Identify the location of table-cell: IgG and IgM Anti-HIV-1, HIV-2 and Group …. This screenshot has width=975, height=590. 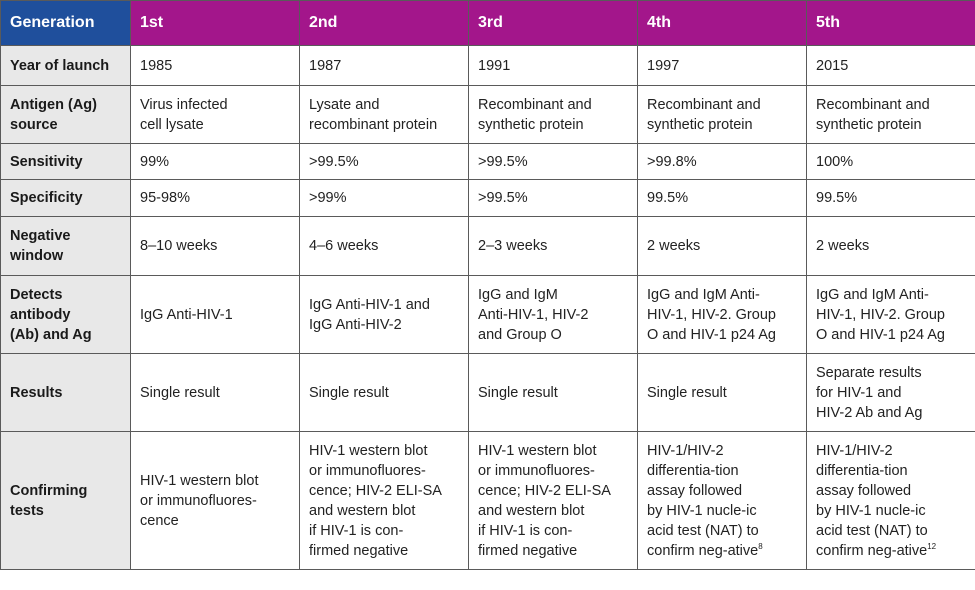
(553, 314).